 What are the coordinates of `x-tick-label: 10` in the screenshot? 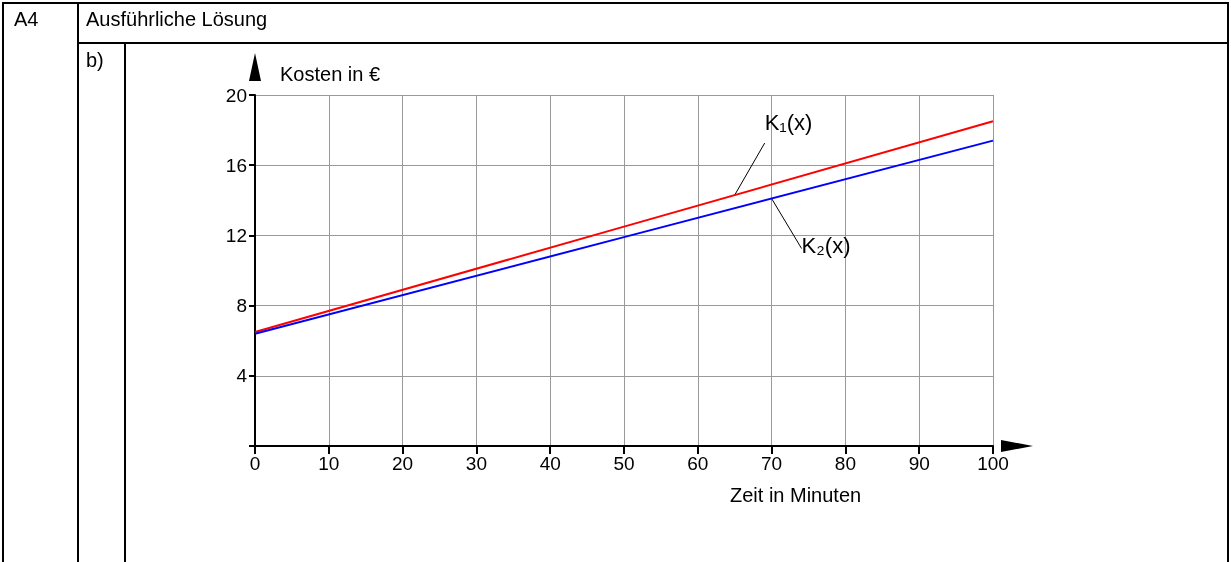 It's located at (329, 463).